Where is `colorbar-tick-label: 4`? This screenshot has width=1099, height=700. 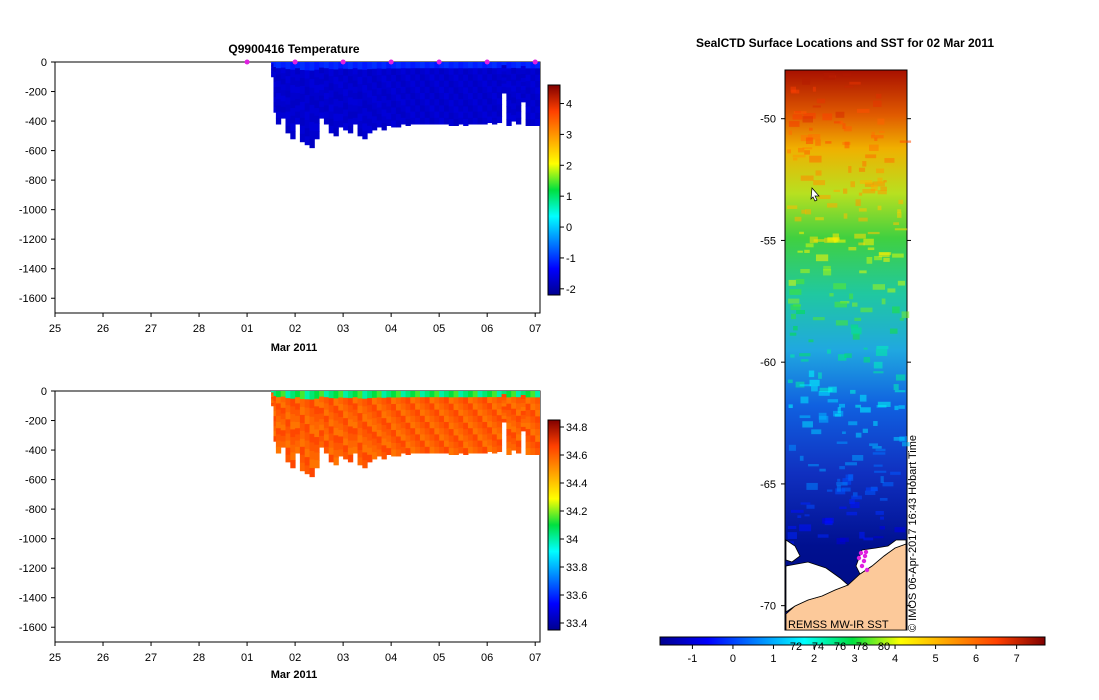
colorbar-tick-label: 4 is located at coordinates (569, 105).